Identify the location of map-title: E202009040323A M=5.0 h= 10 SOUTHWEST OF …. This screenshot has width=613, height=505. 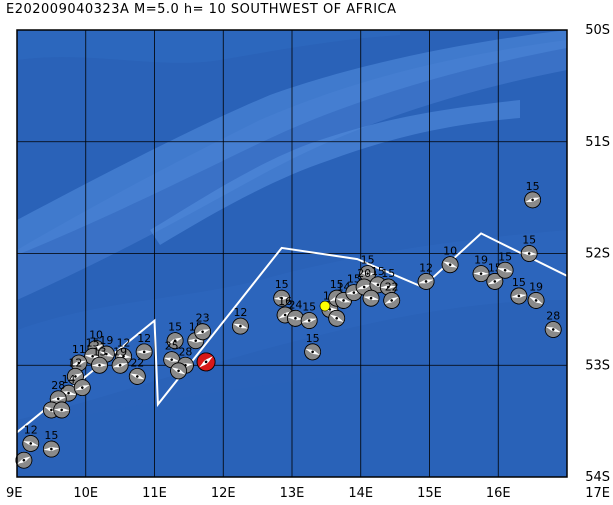
(201, 9).